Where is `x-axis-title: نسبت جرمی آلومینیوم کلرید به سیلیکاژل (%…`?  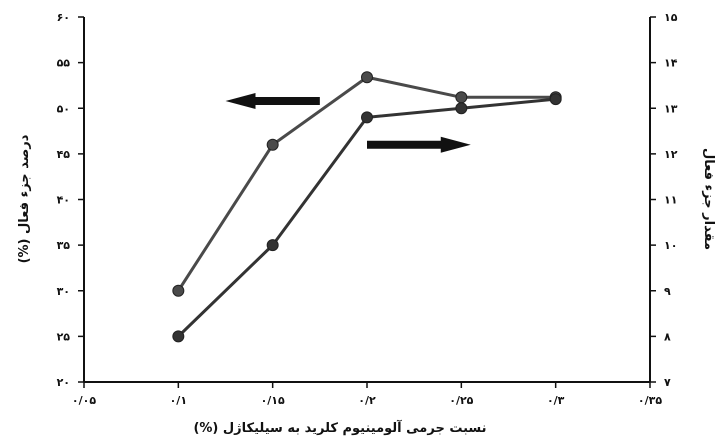 x-axis-title: نسبت جرمی آلومینیوم کلرید به سیلیکاژل (%… is located at coordinates (339, 427).